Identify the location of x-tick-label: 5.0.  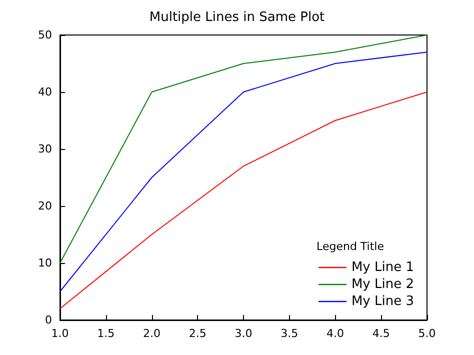
(427, 333).